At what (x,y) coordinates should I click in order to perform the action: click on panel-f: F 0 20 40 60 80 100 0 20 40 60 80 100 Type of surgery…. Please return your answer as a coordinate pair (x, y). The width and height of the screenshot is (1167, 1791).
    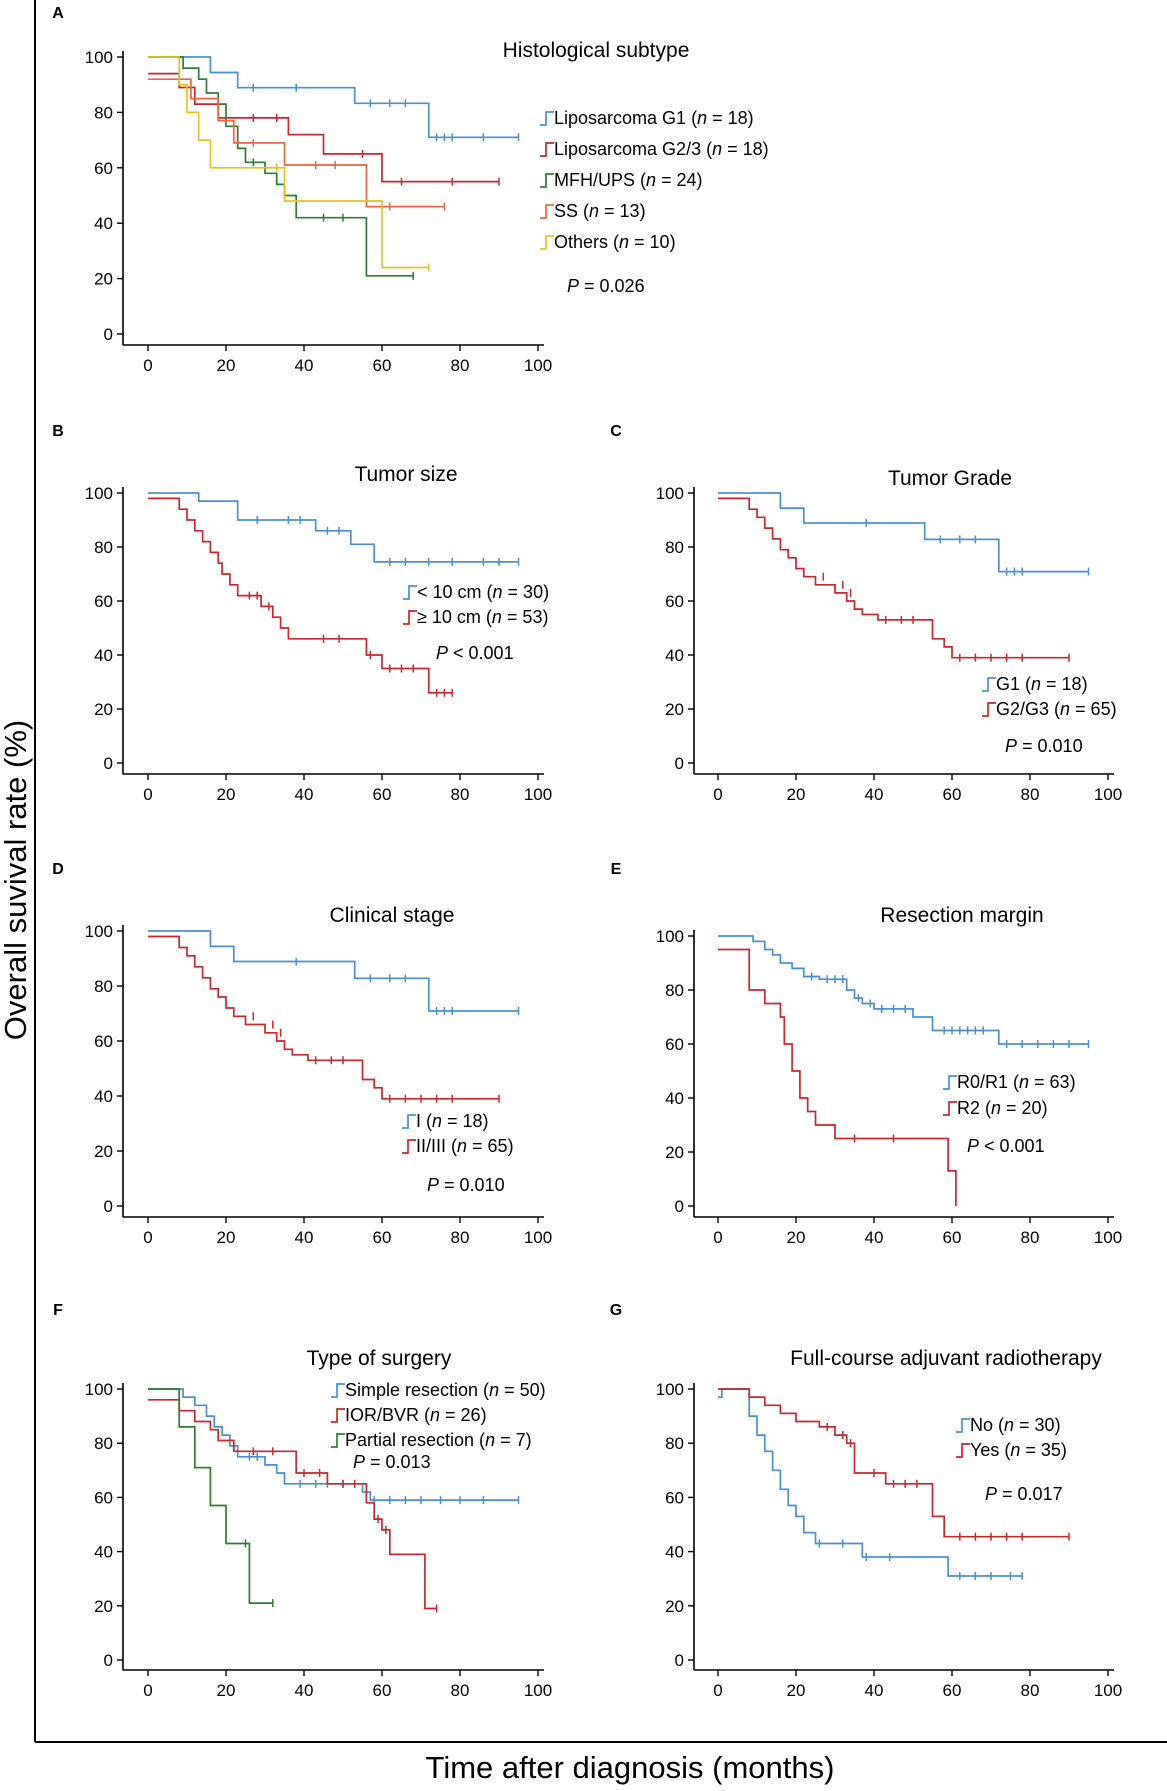
    Looking at the image, I should click on (302, 1501).